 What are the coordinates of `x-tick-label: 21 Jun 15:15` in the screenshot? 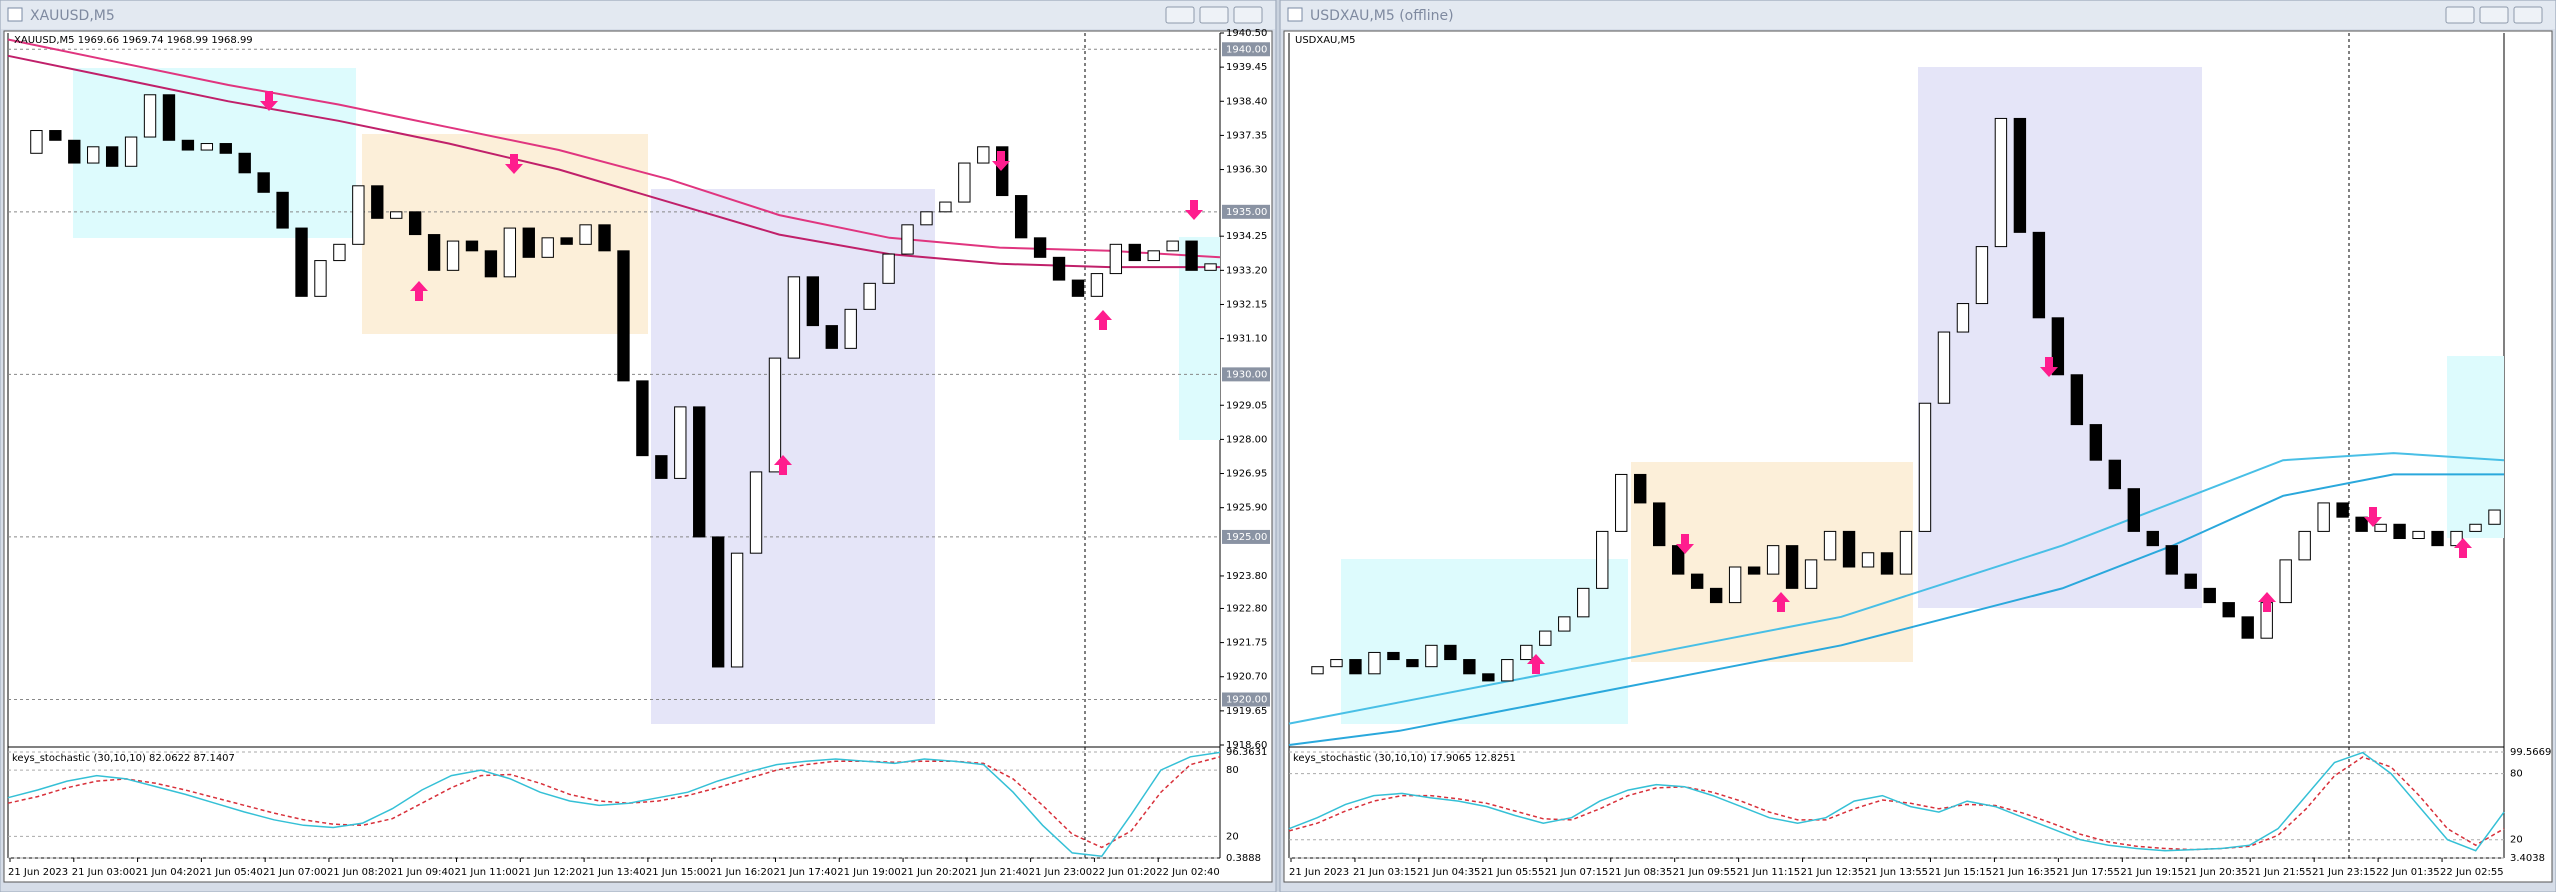 It's located at (1960, 872).